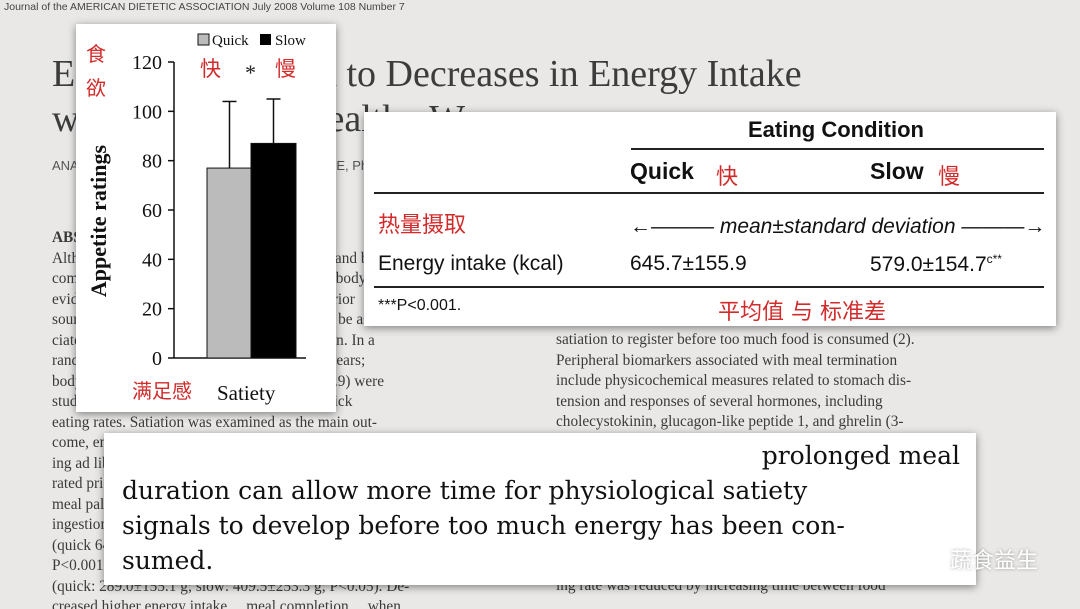 This screenshot has height=609, width=1080. I want to click on y-tick-label: 40, so click(152, 260).